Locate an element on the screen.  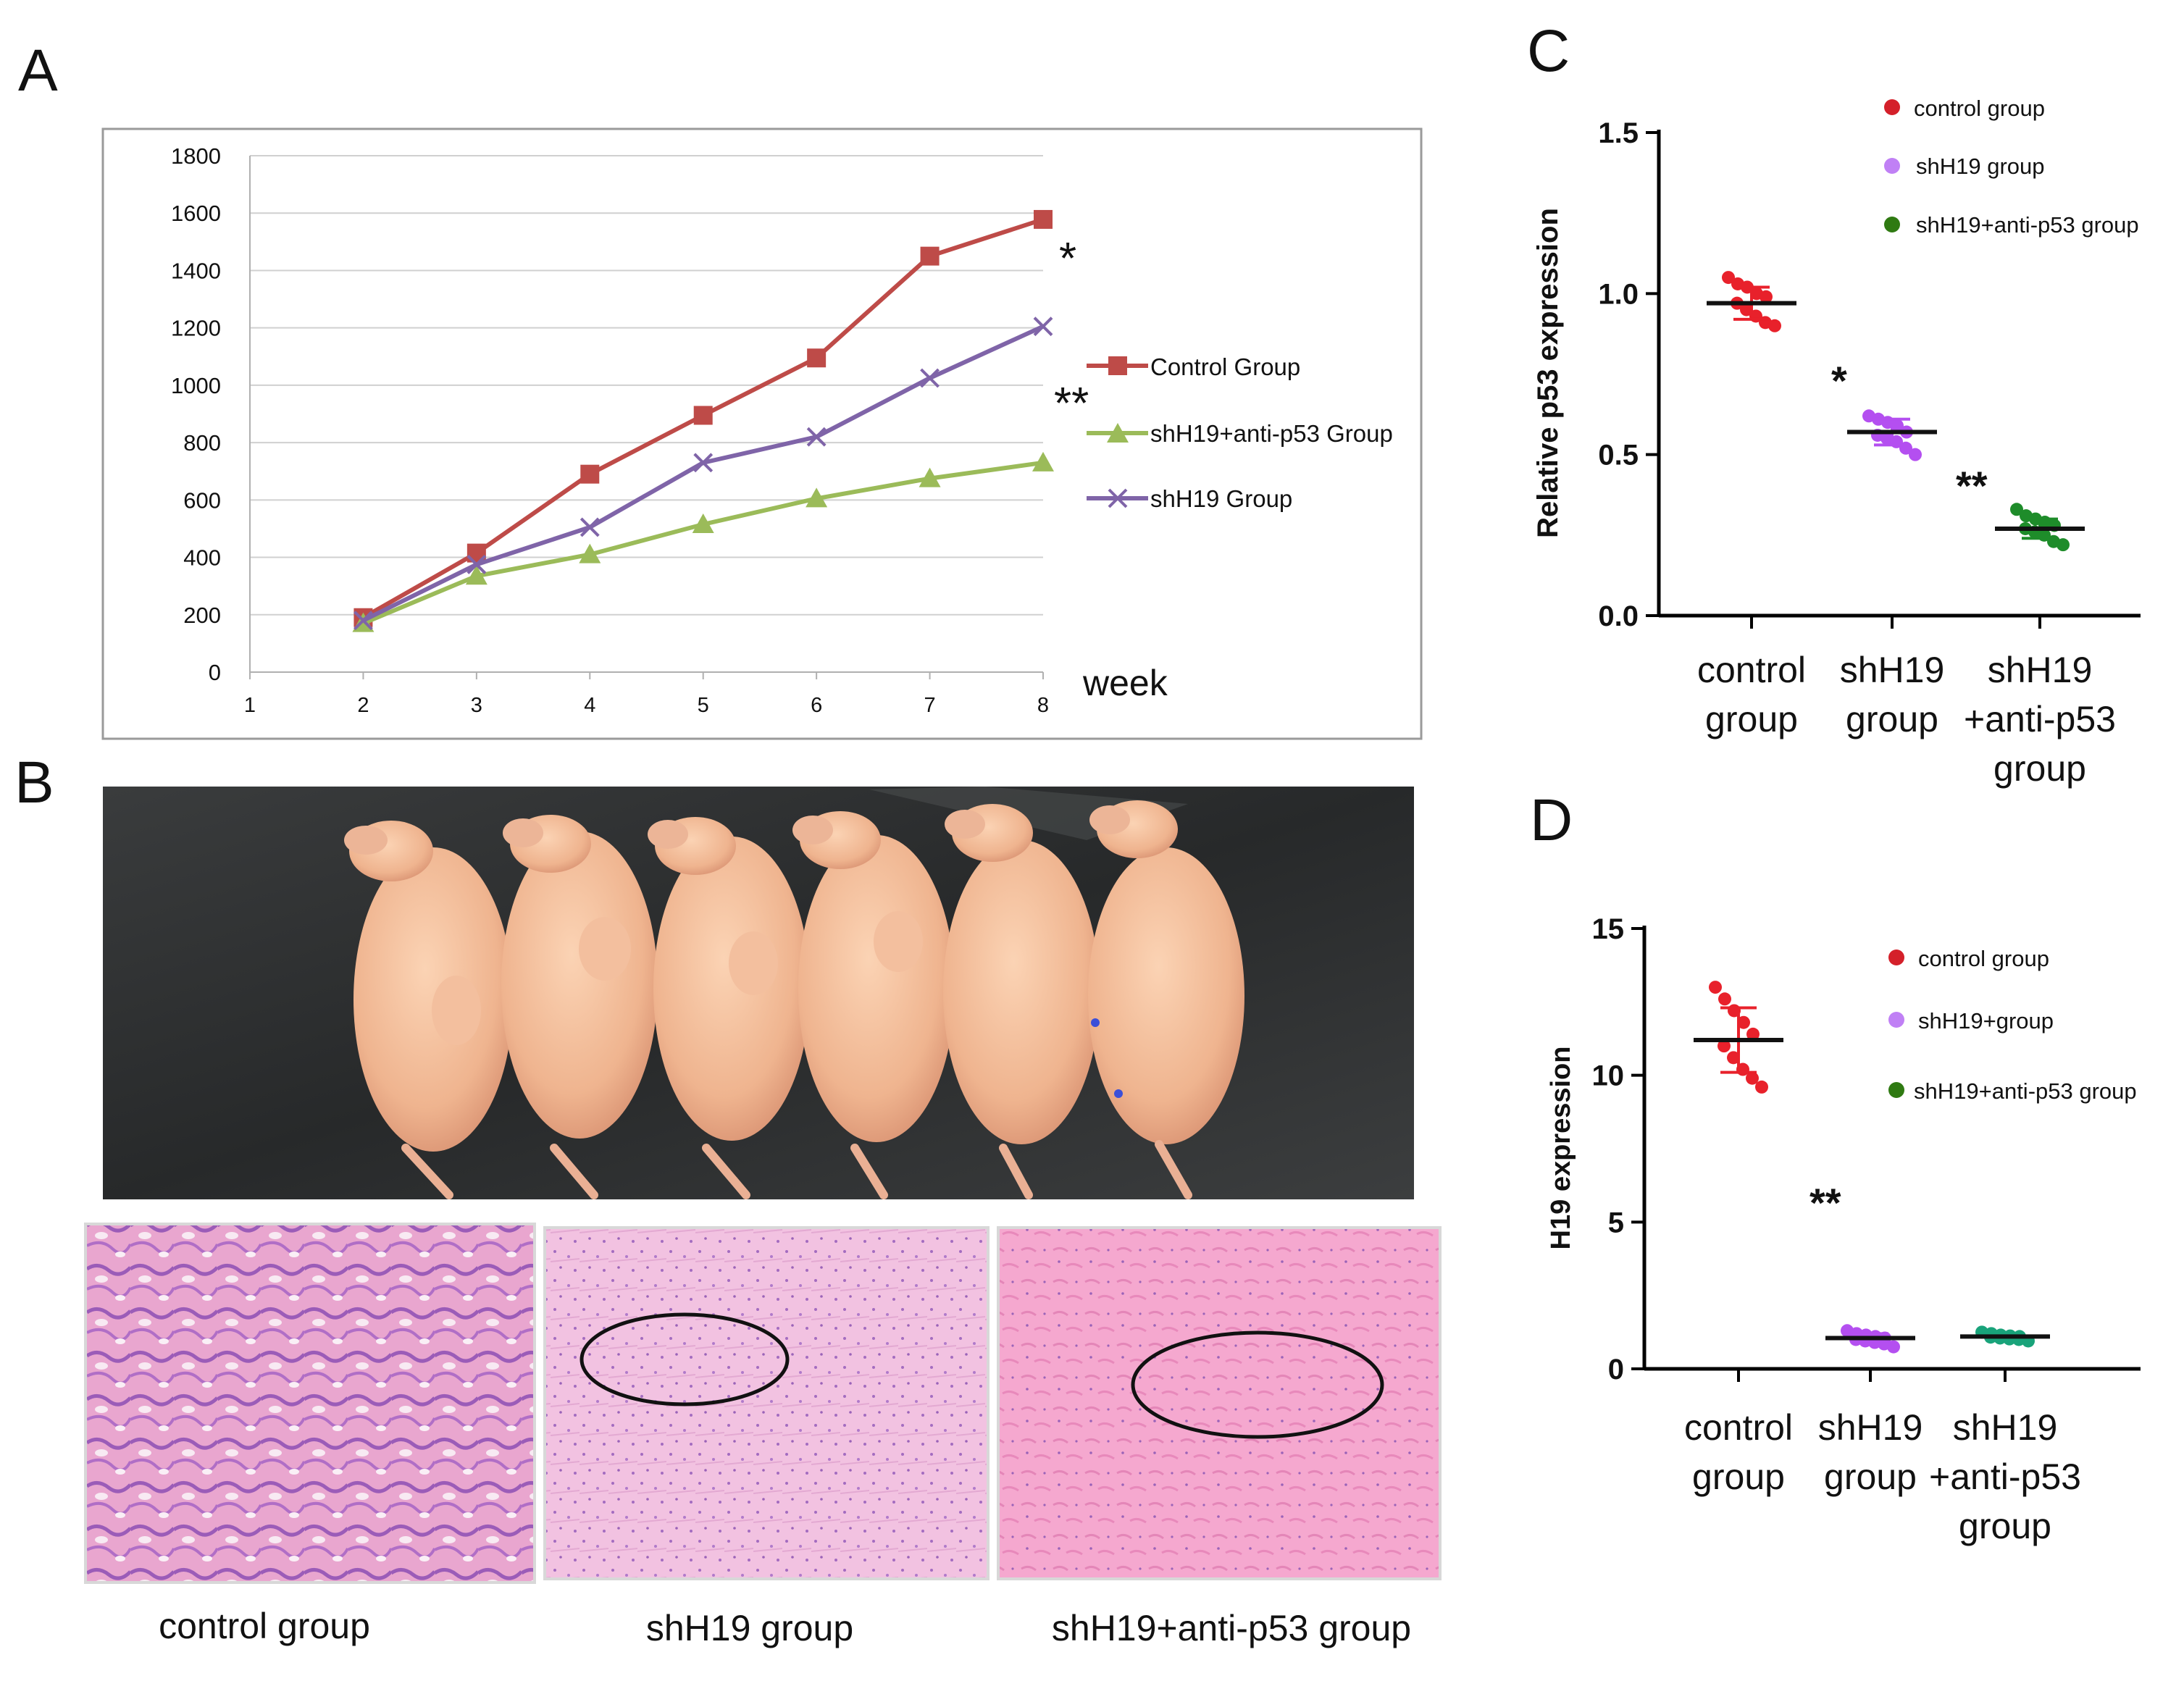
histology-anti-p53-circle is located at coordinates (1257, 1384).